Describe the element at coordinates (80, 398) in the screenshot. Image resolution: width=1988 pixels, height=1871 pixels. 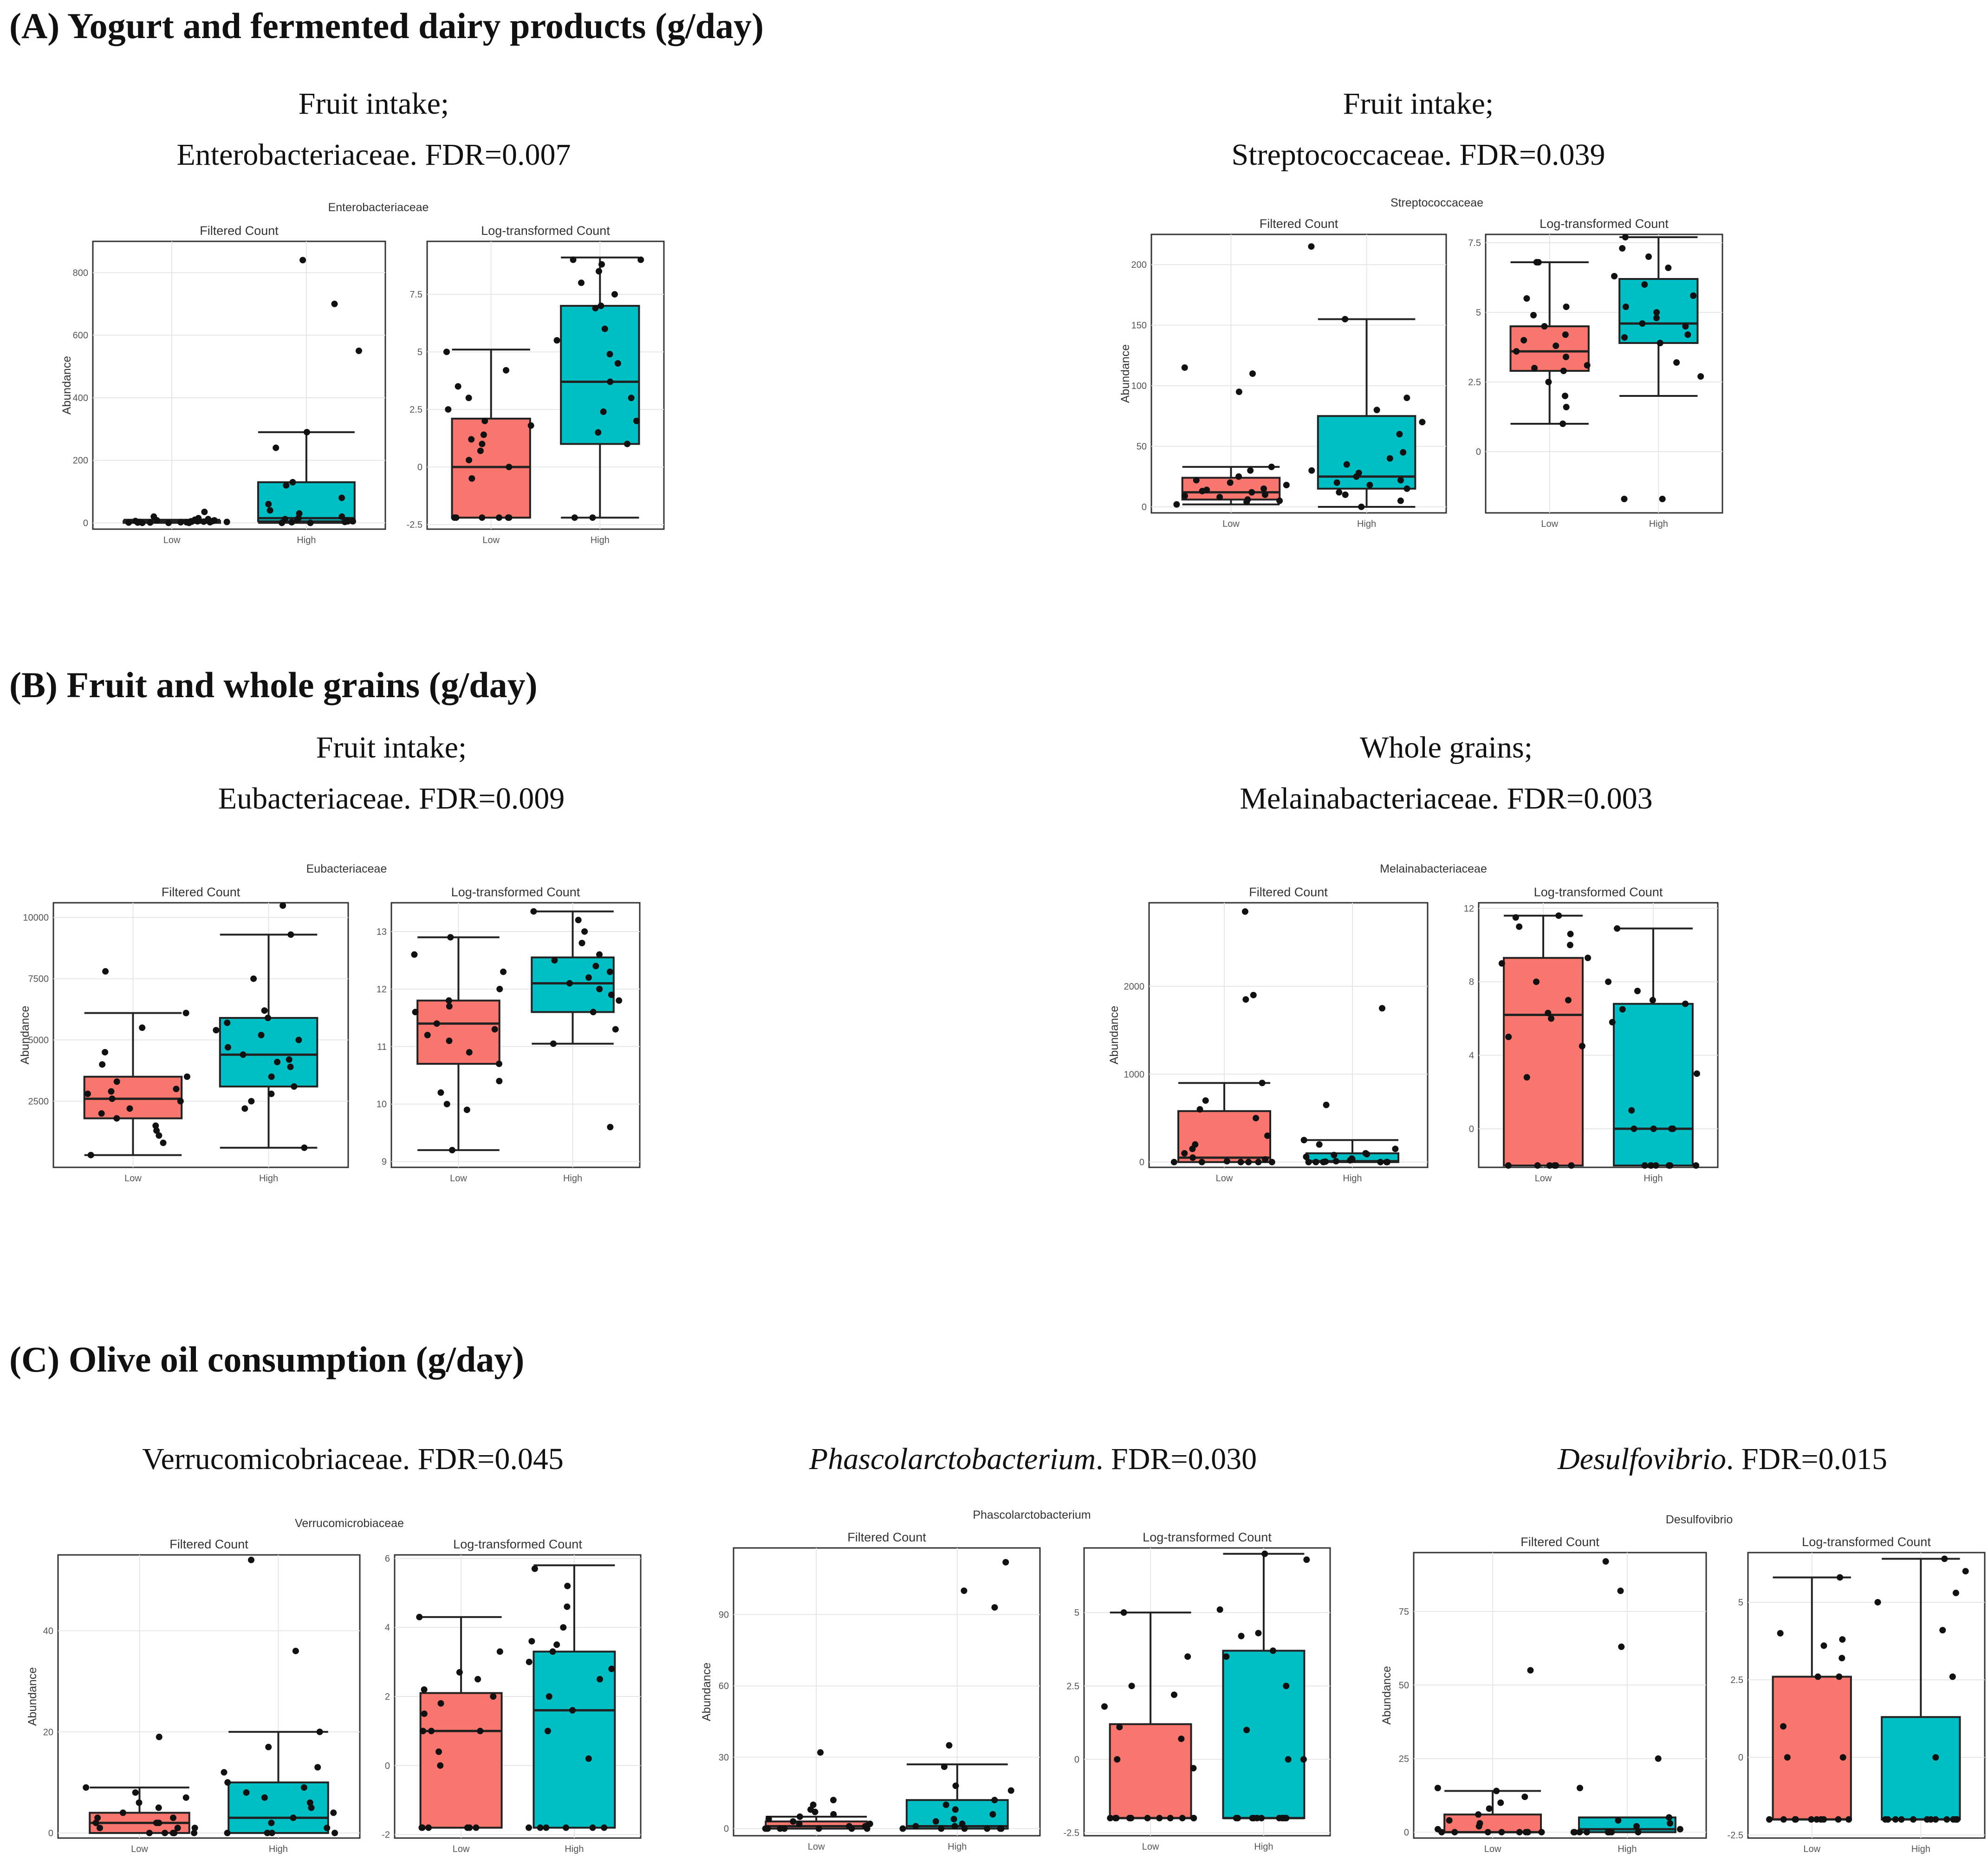
I see `y-tick-label: 400` at that location.